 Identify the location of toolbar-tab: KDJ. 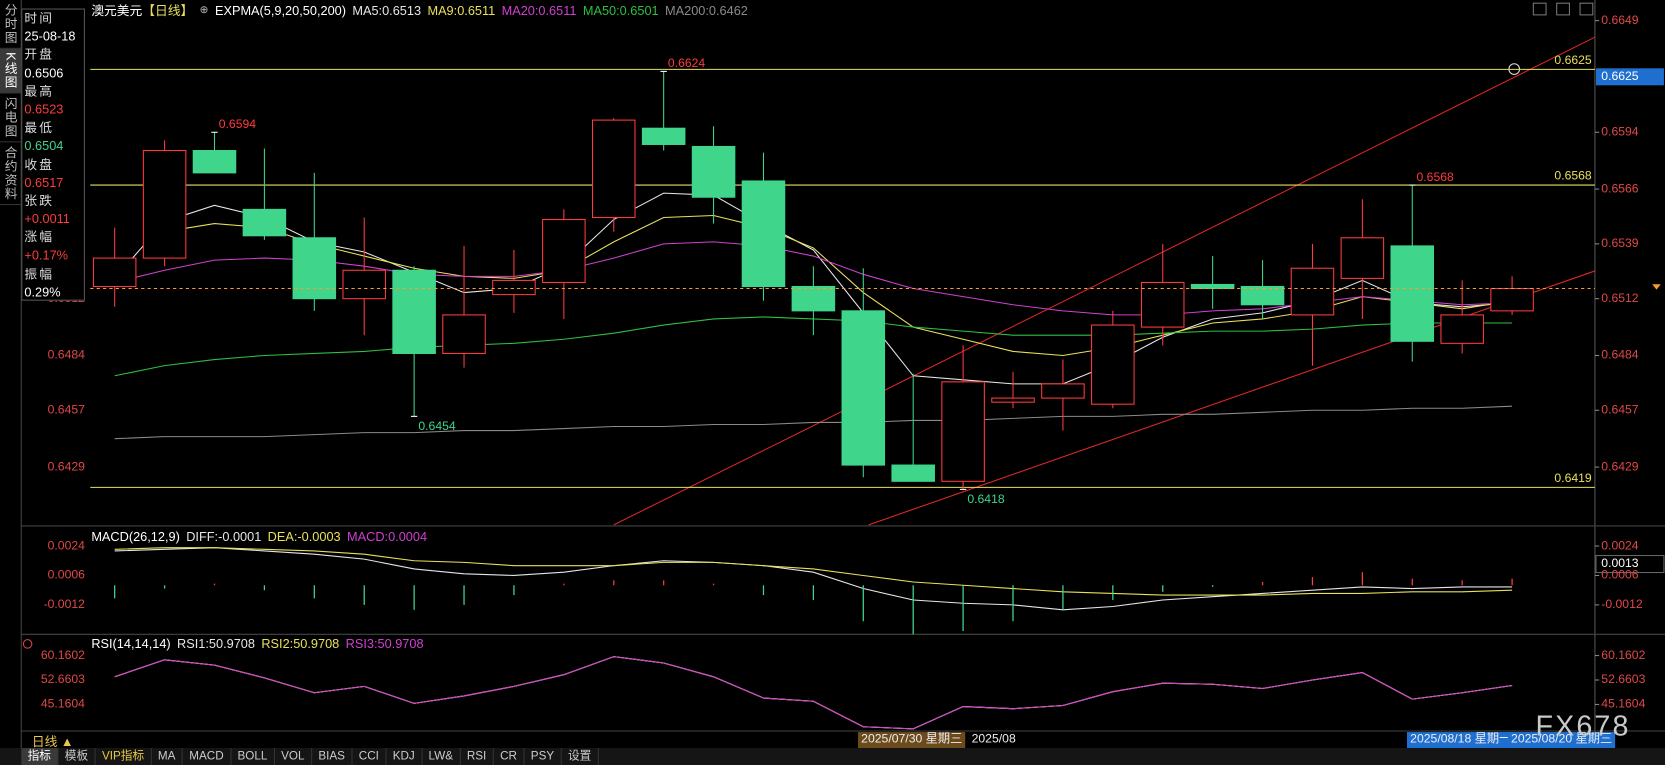
(404, 756).